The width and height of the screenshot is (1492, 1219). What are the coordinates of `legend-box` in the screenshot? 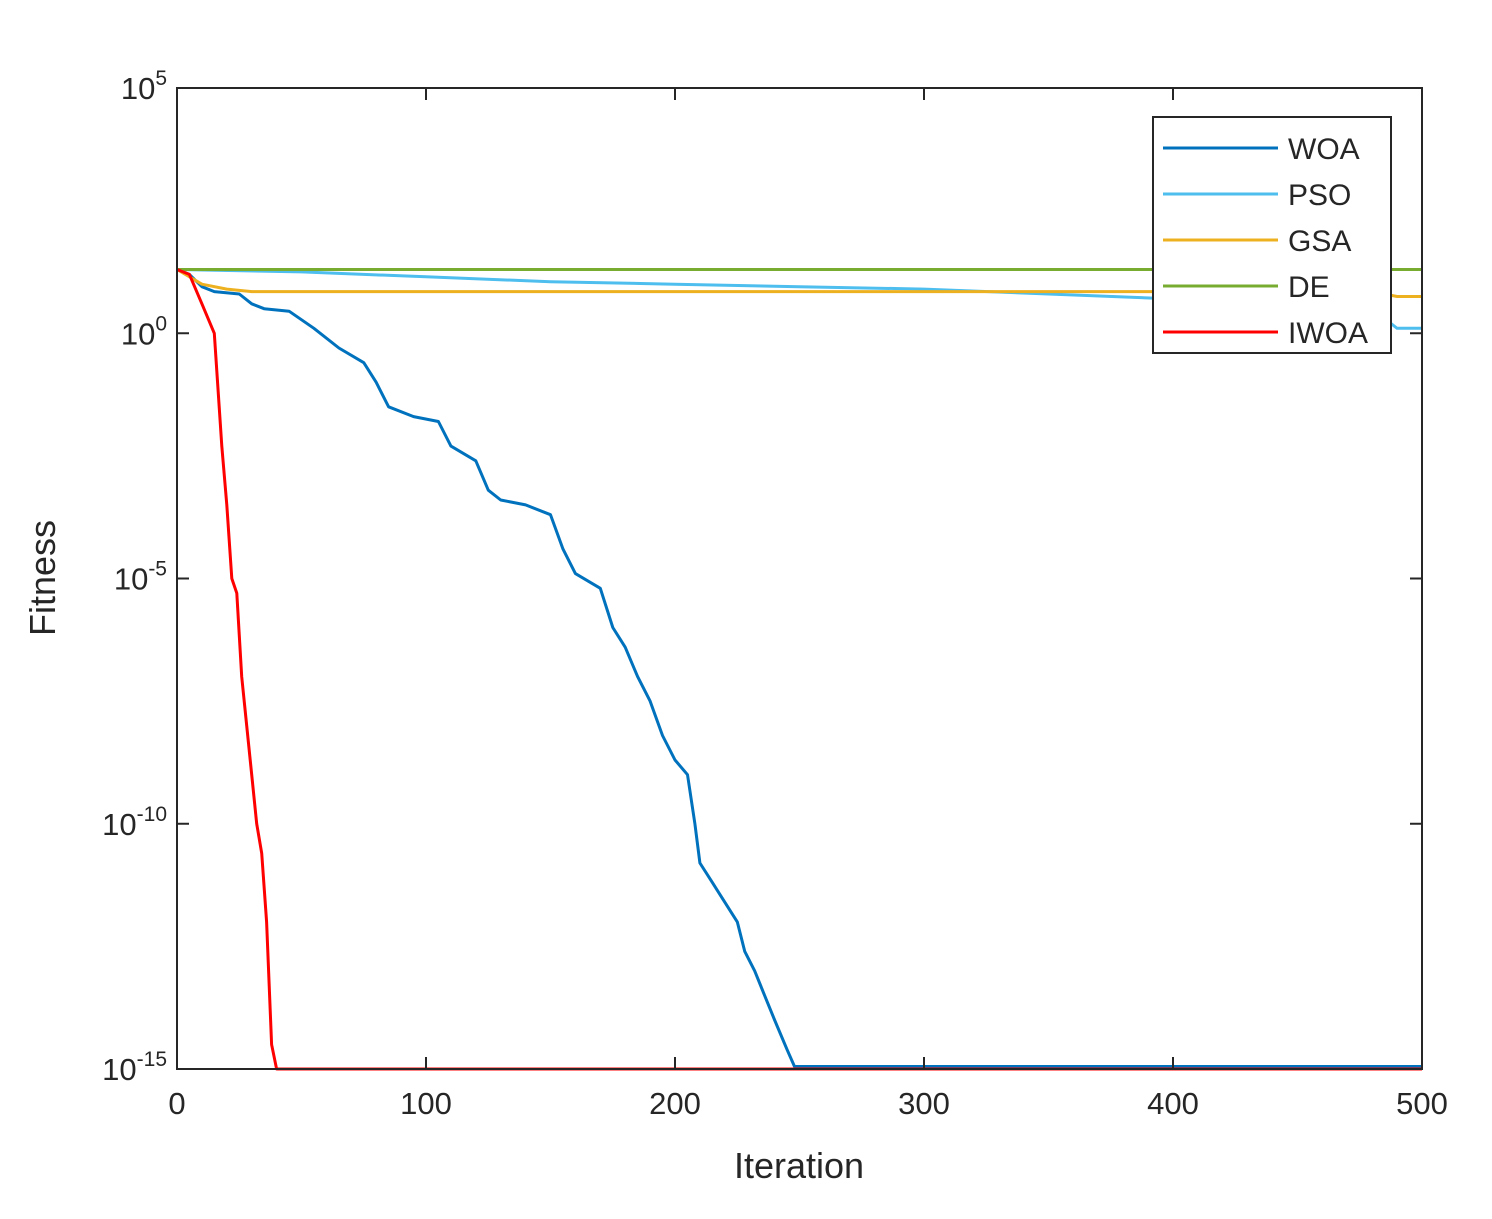 It's located at (1272, 235).